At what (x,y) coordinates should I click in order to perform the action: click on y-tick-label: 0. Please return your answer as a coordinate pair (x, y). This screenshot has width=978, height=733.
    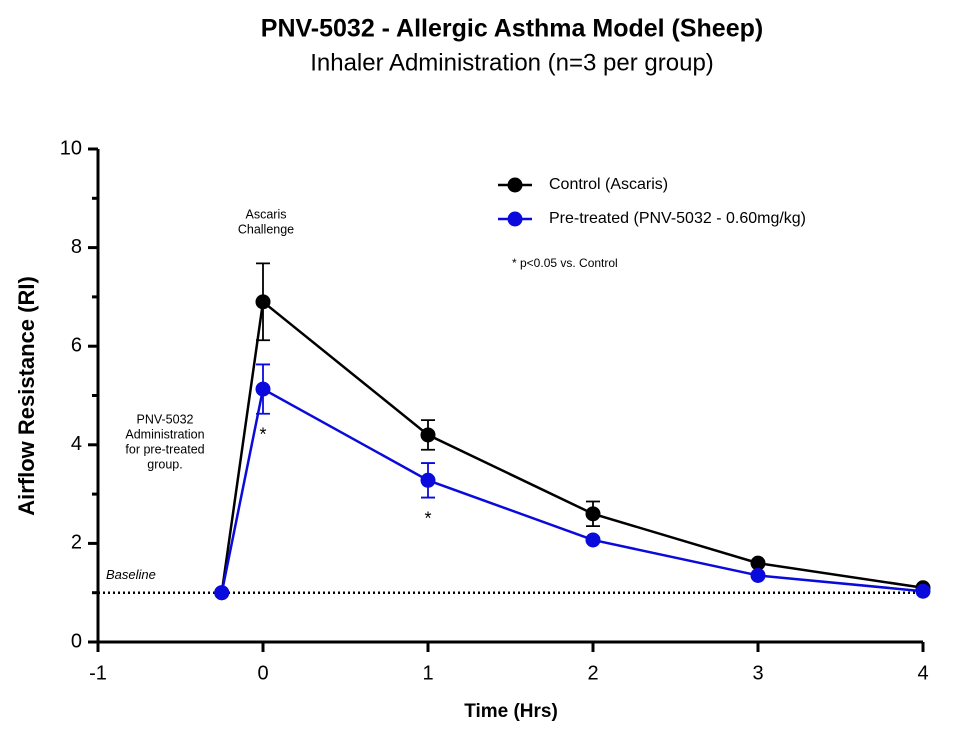
    Looking at the image, I should click on (76, 641).